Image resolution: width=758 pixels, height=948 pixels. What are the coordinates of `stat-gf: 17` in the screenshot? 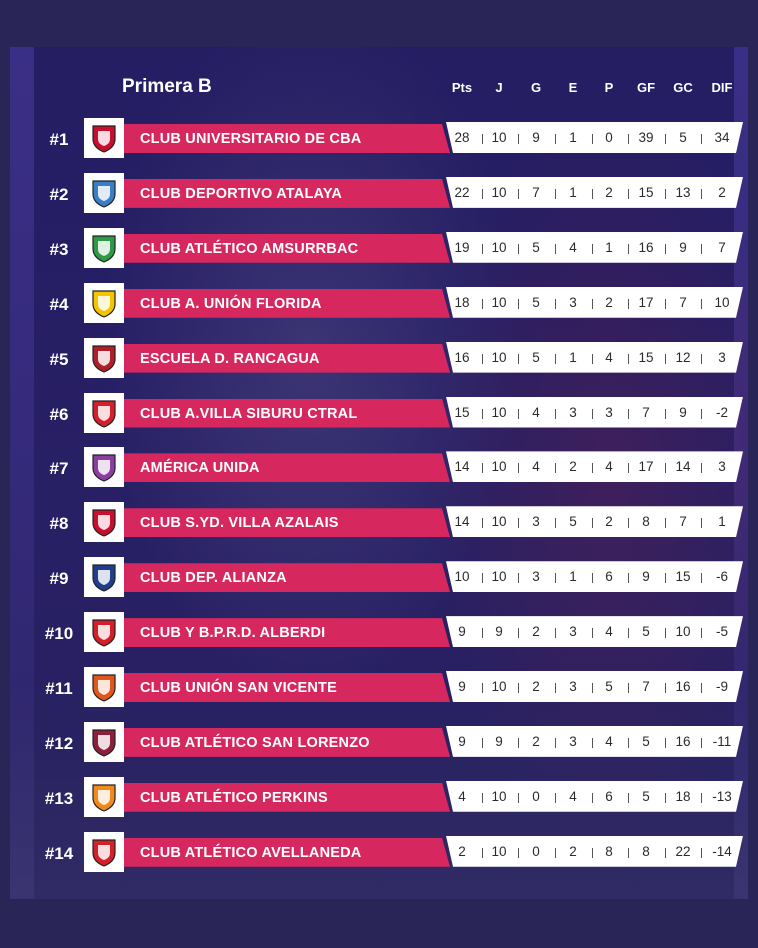 It's located at (646, 302).